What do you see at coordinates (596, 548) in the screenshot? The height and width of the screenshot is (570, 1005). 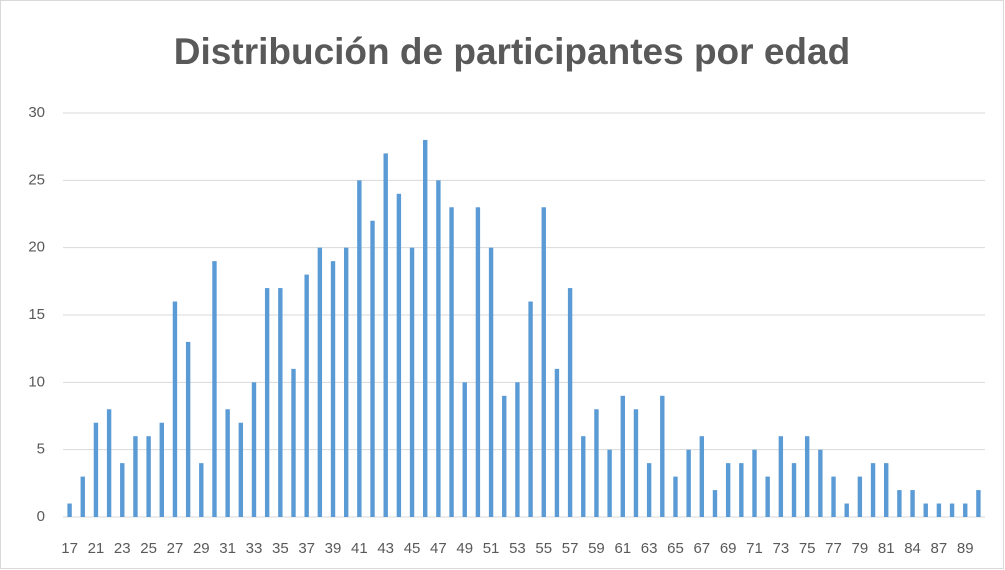 I see `x-tick-label: 59` at bounding box center [596, 548].